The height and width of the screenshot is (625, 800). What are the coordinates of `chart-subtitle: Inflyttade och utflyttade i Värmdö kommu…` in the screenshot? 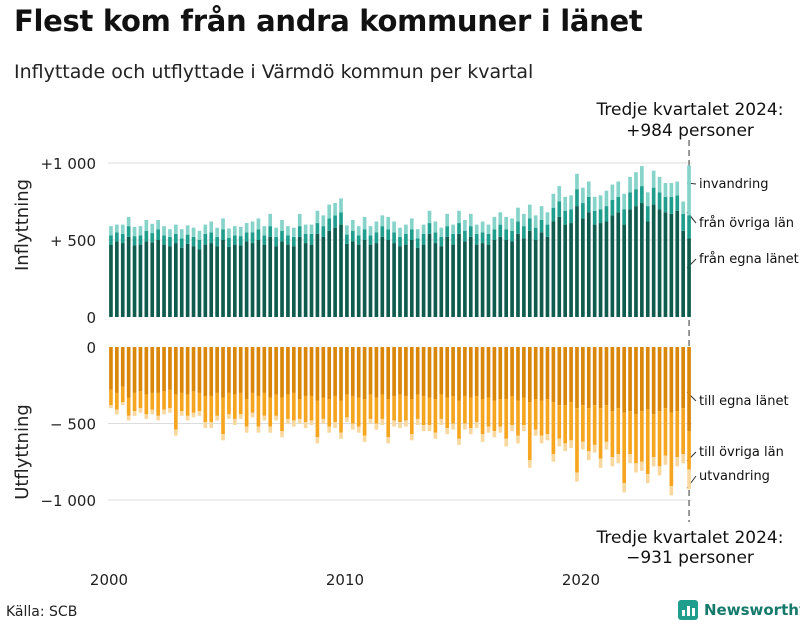 It's located at (274, 72).